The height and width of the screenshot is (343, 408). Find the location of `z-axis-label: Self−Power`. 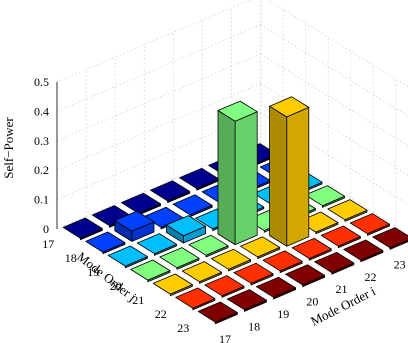

z-axis-label: Self−Power is located at coordinates (8, 148).